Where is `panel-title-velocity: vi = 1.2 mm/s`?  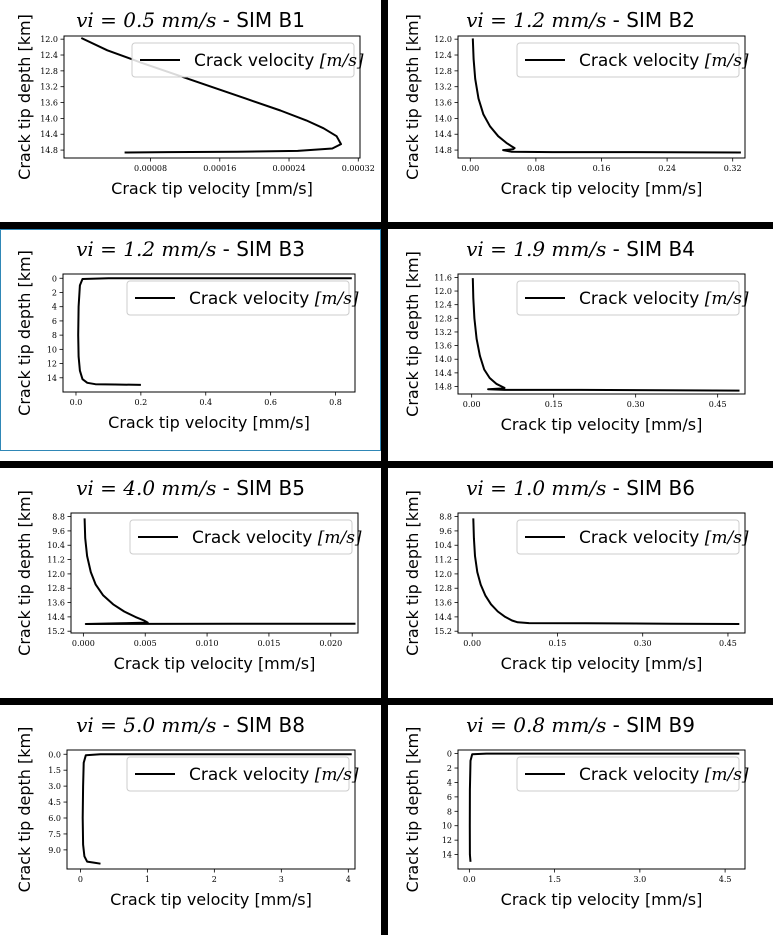 panel-title-velocity: vi = 1.2 mm/s is located at coordinates (146, 249).